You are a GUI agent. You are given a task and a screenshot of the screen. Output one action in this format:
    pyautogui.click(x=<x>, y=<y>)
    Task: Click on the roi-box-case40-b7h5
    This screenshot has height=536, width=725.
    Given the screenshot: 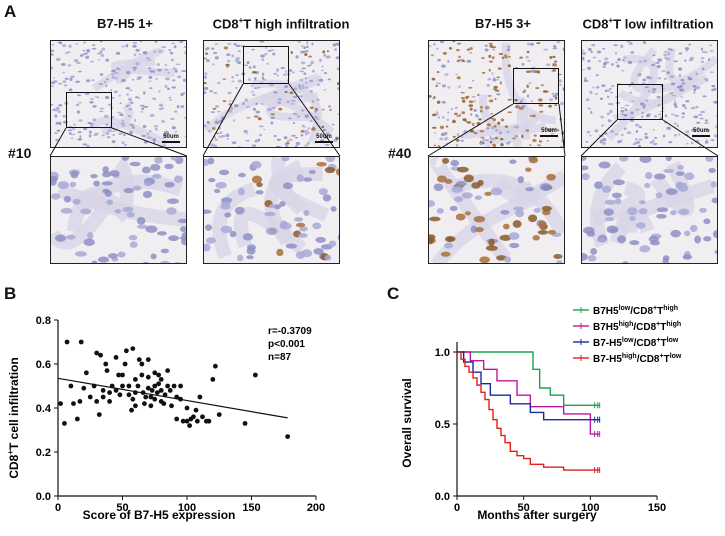 What is the action you would take?
    pyautogui.click(x=536, y=86)
    